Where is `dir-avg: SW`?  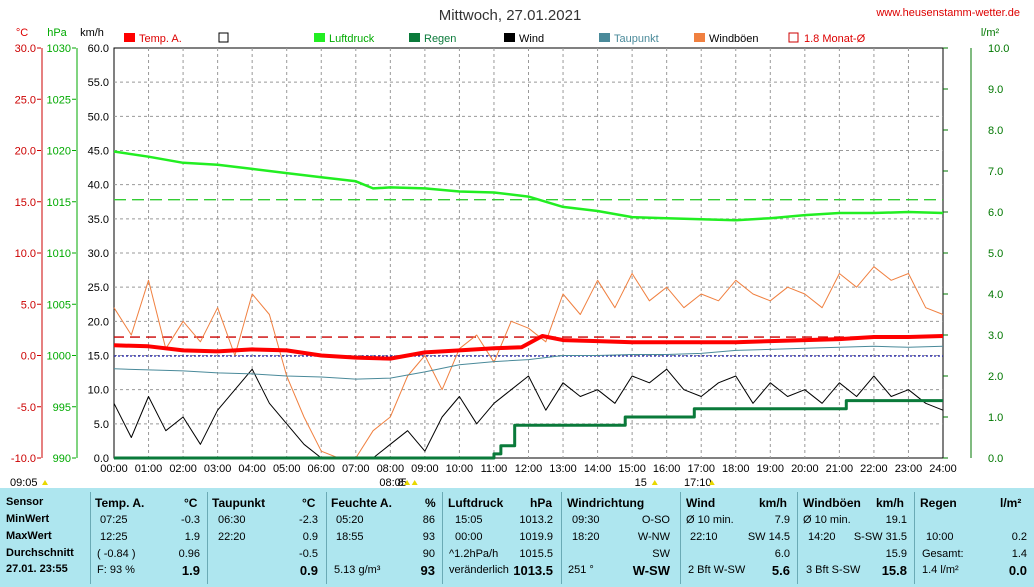 dir-avg: SW is located at coordinates (661, 554).